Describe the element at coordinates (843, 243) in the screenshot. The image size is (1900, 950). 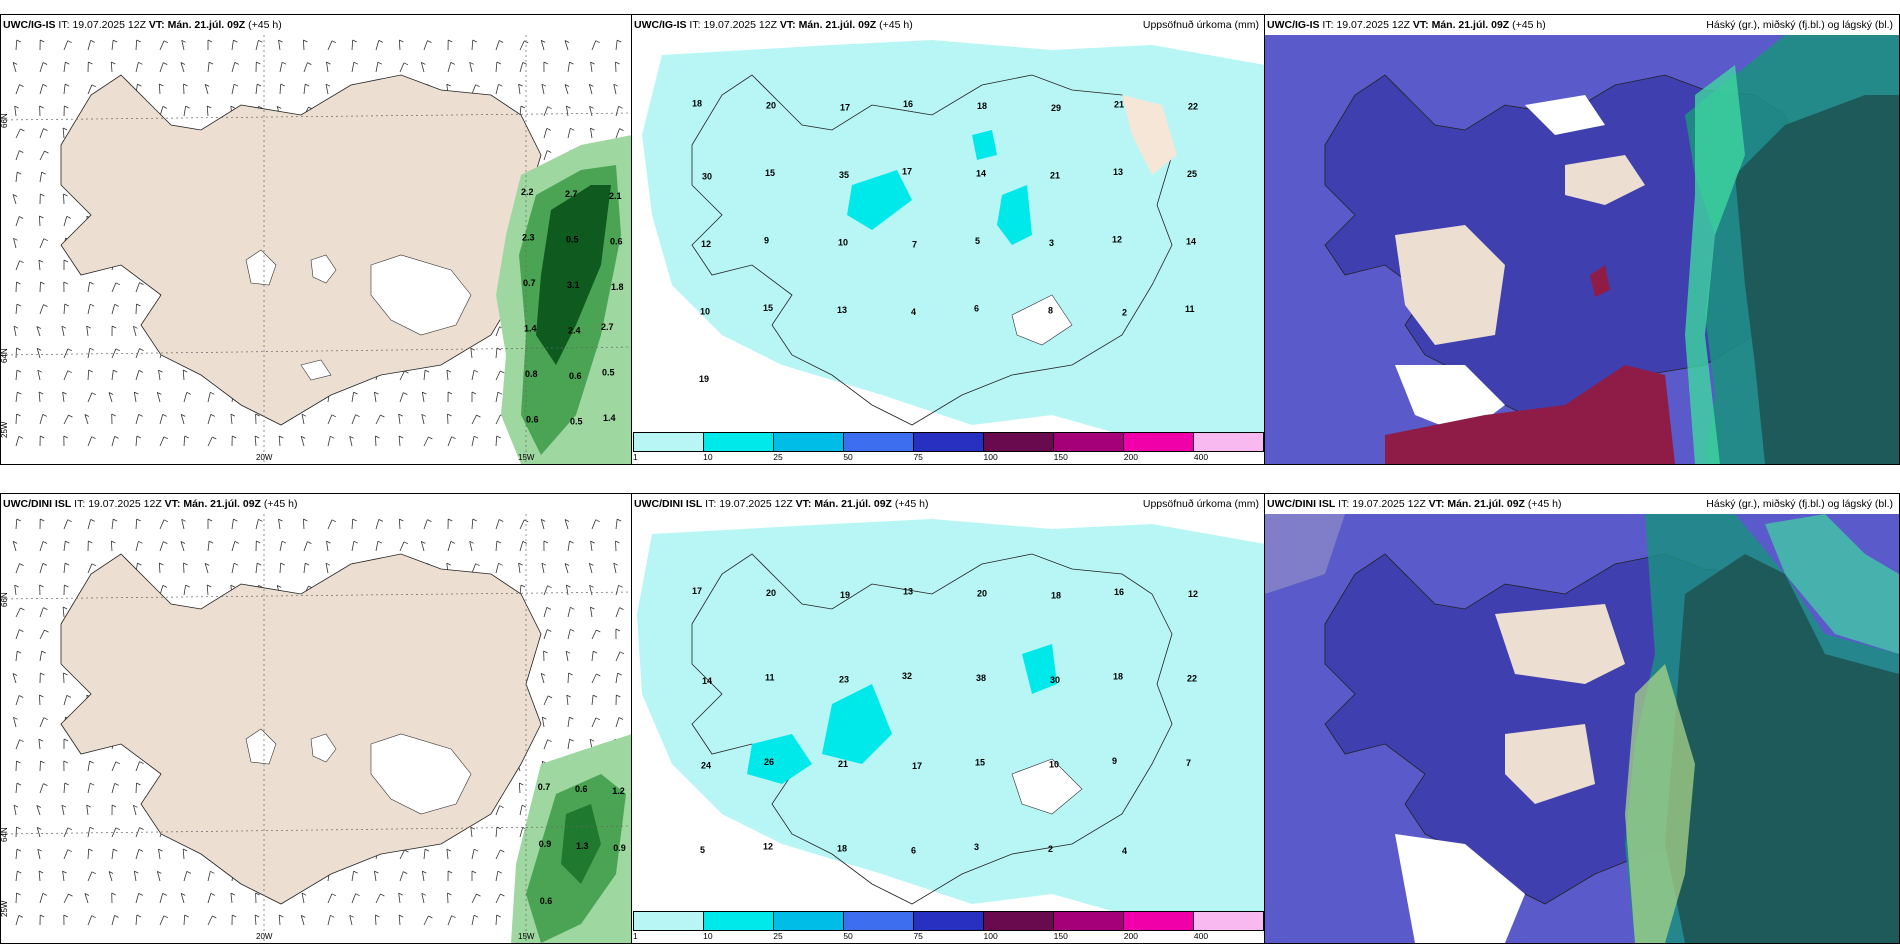
I see `value-label: 10` at that location.